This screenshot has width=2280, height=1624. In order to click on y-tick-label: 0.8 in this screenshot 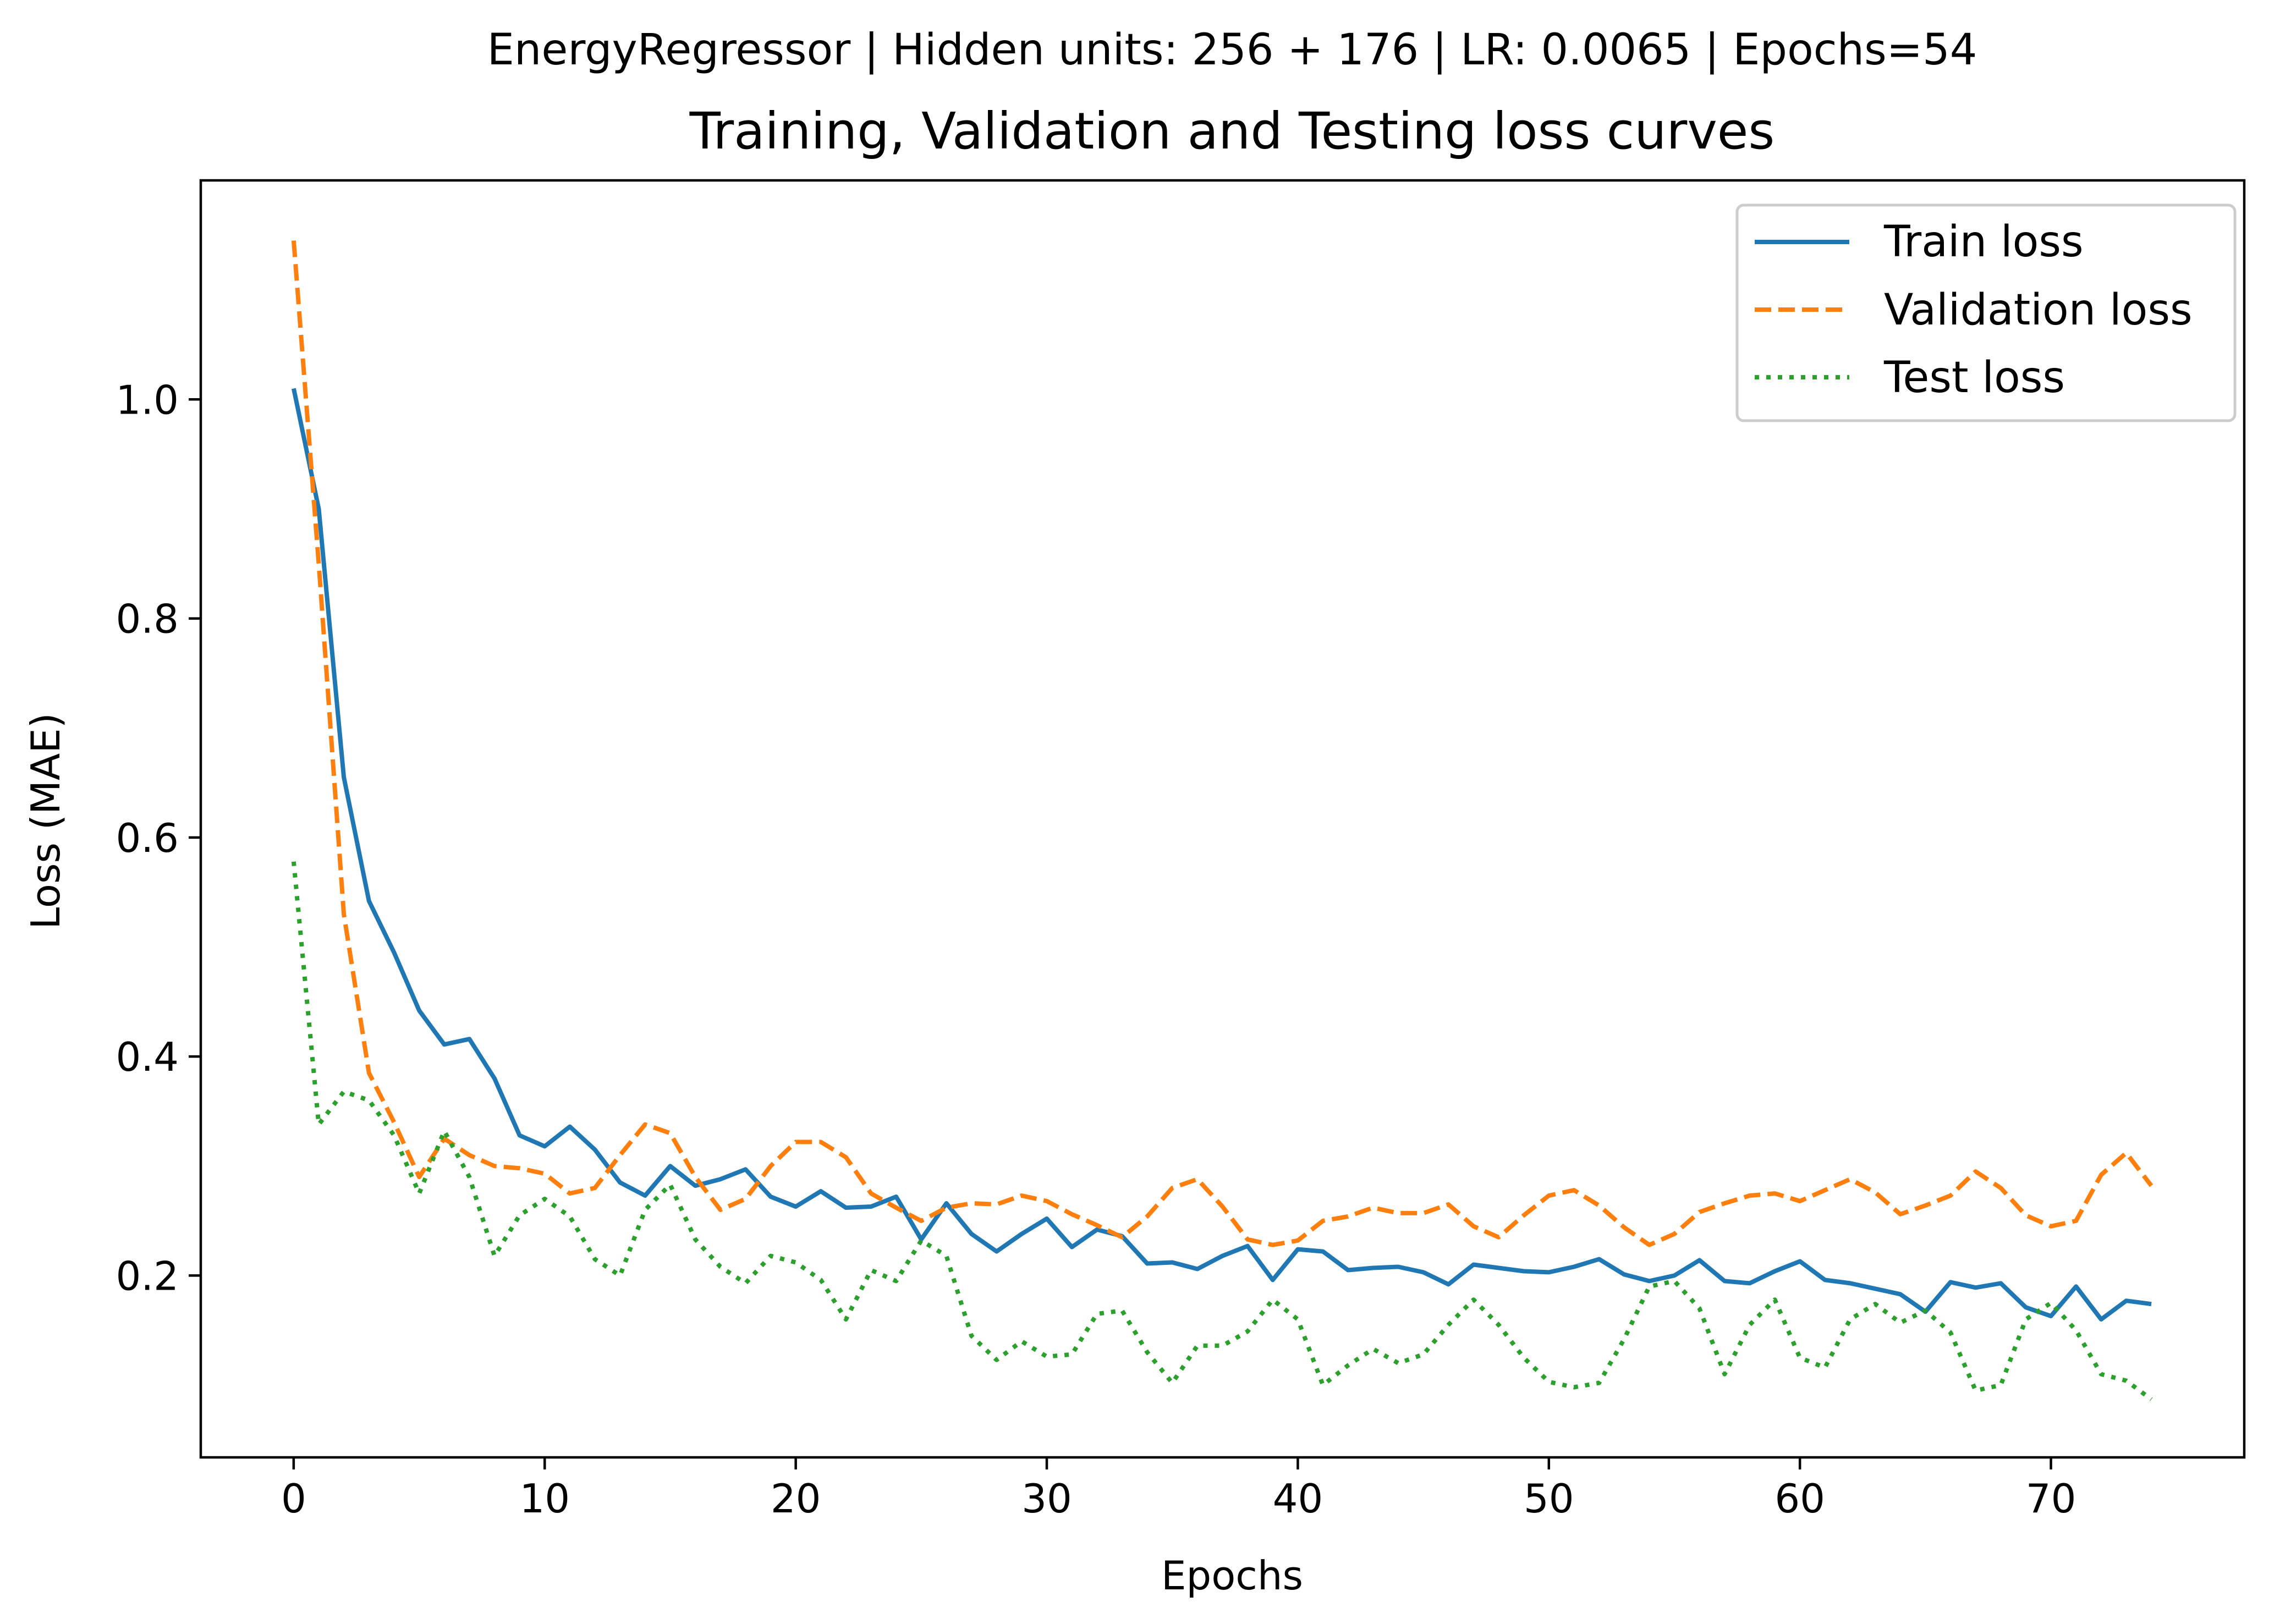, I will do `click(147, 619)`.